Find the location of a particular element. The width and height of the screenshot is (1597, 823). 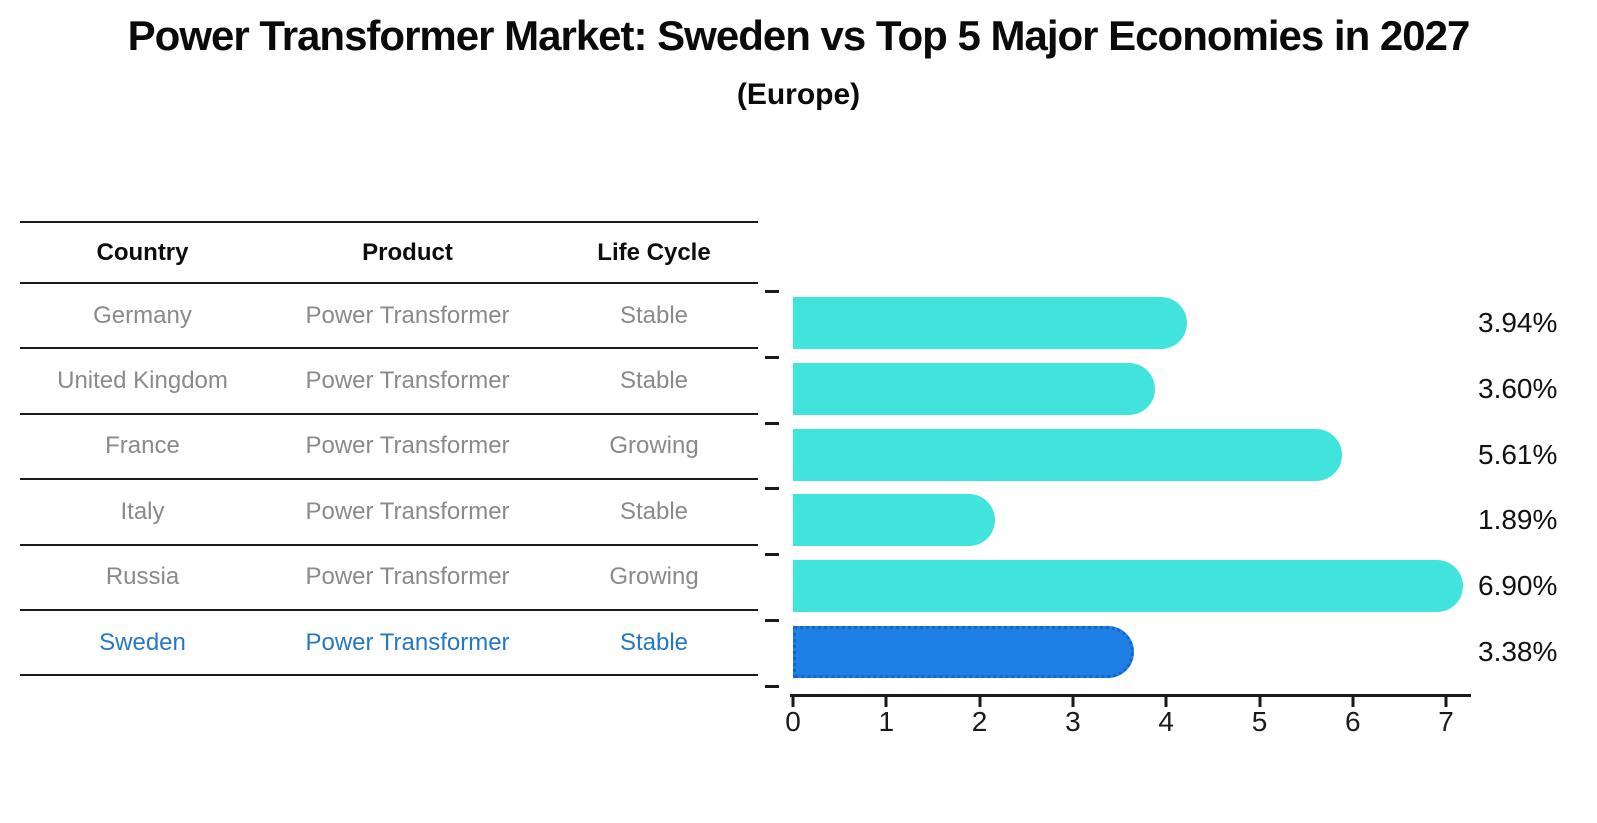

table-row-russia: Russia Power Transformer Growing is located at coordinates (389, 578).